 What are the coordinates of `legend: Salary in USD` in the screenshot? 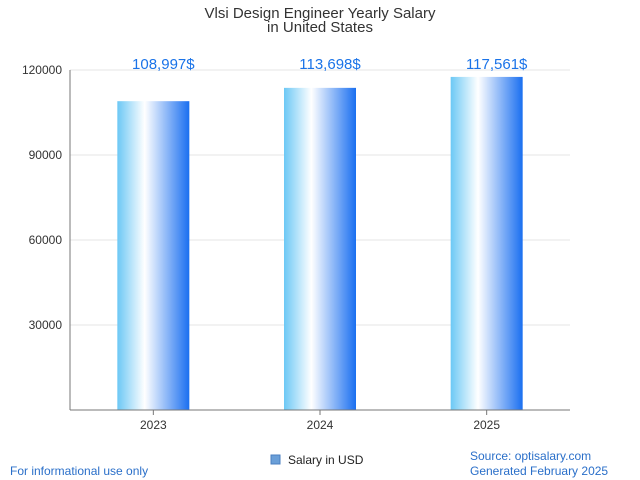 It's located at (317, 460).